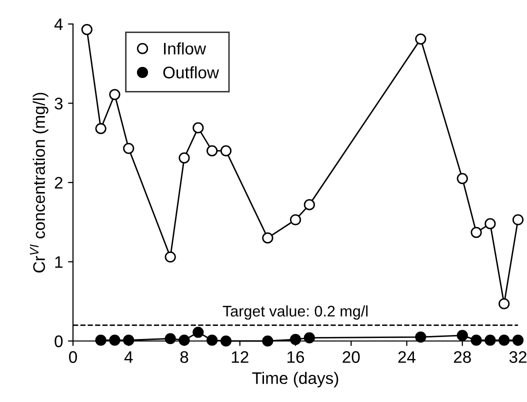  I want to click on y-tick-label: 3, so click(58, 104).